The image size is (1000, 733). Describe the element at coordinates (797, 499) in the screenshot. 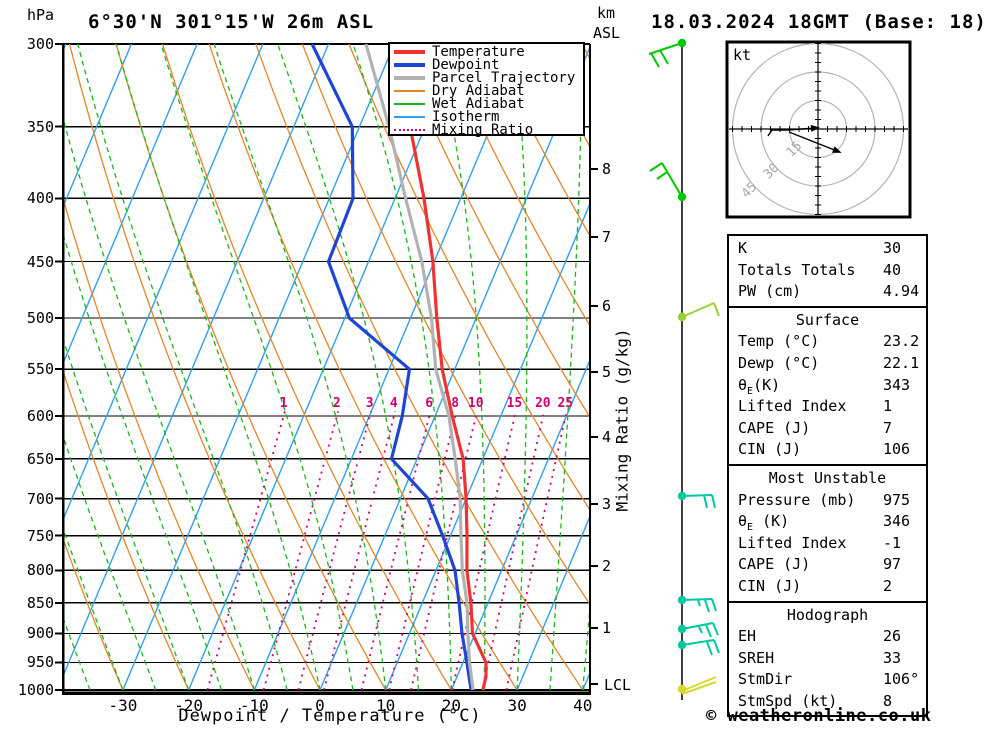

I see `stats-row-label: Pressure (mb)` at that location.